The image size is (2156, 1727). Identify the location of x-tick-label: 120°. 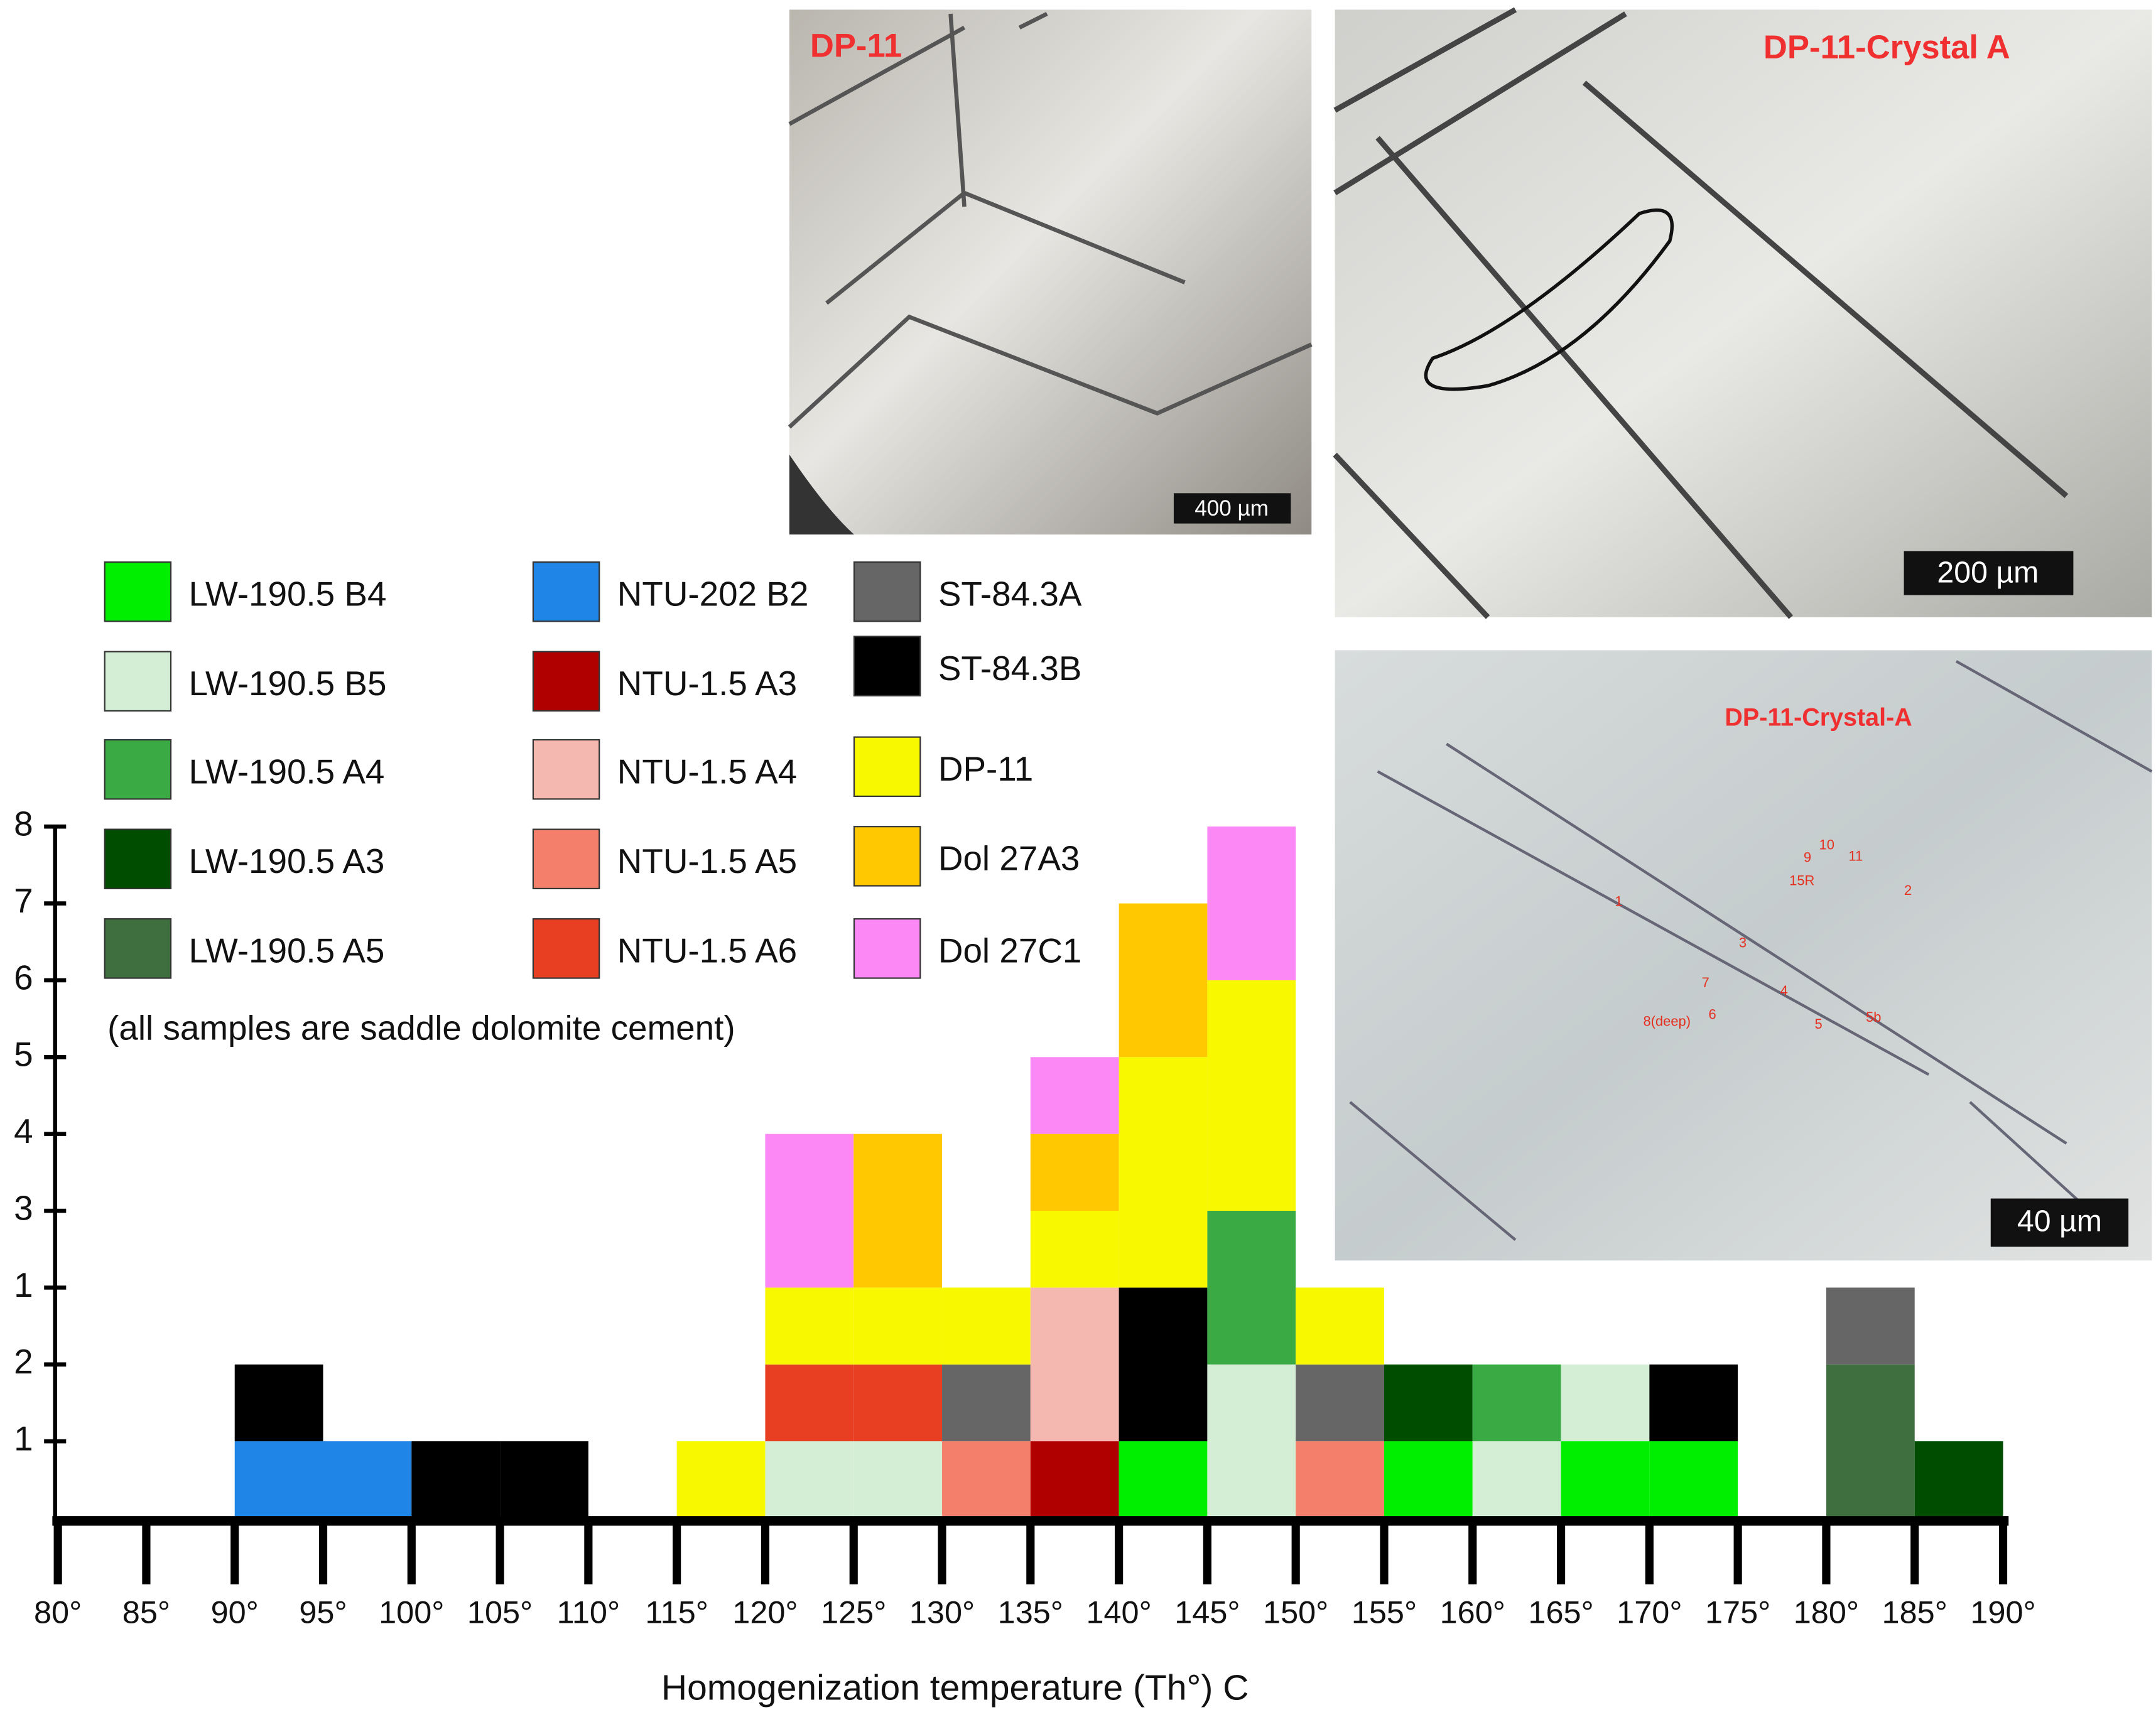
(765, 1612).